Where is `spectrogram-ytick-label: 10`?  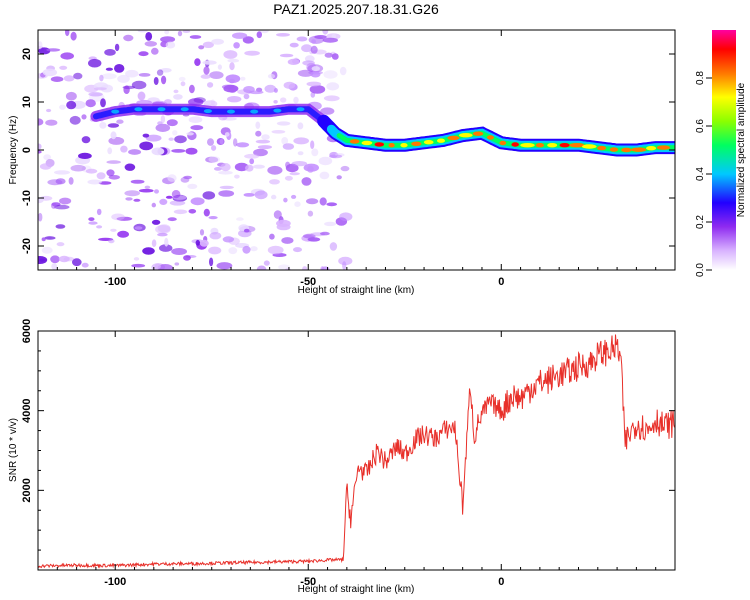 spectrogram-ytick-label: 10 is located at coordinates (27, 102).